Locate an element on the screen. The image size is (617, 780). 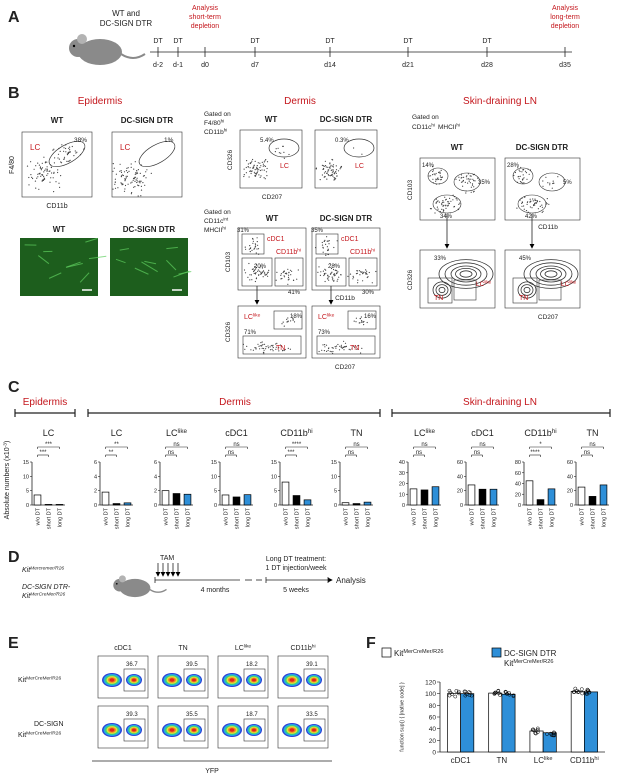
x-tick-label: w/o DT is located at coordinates (473, 516).